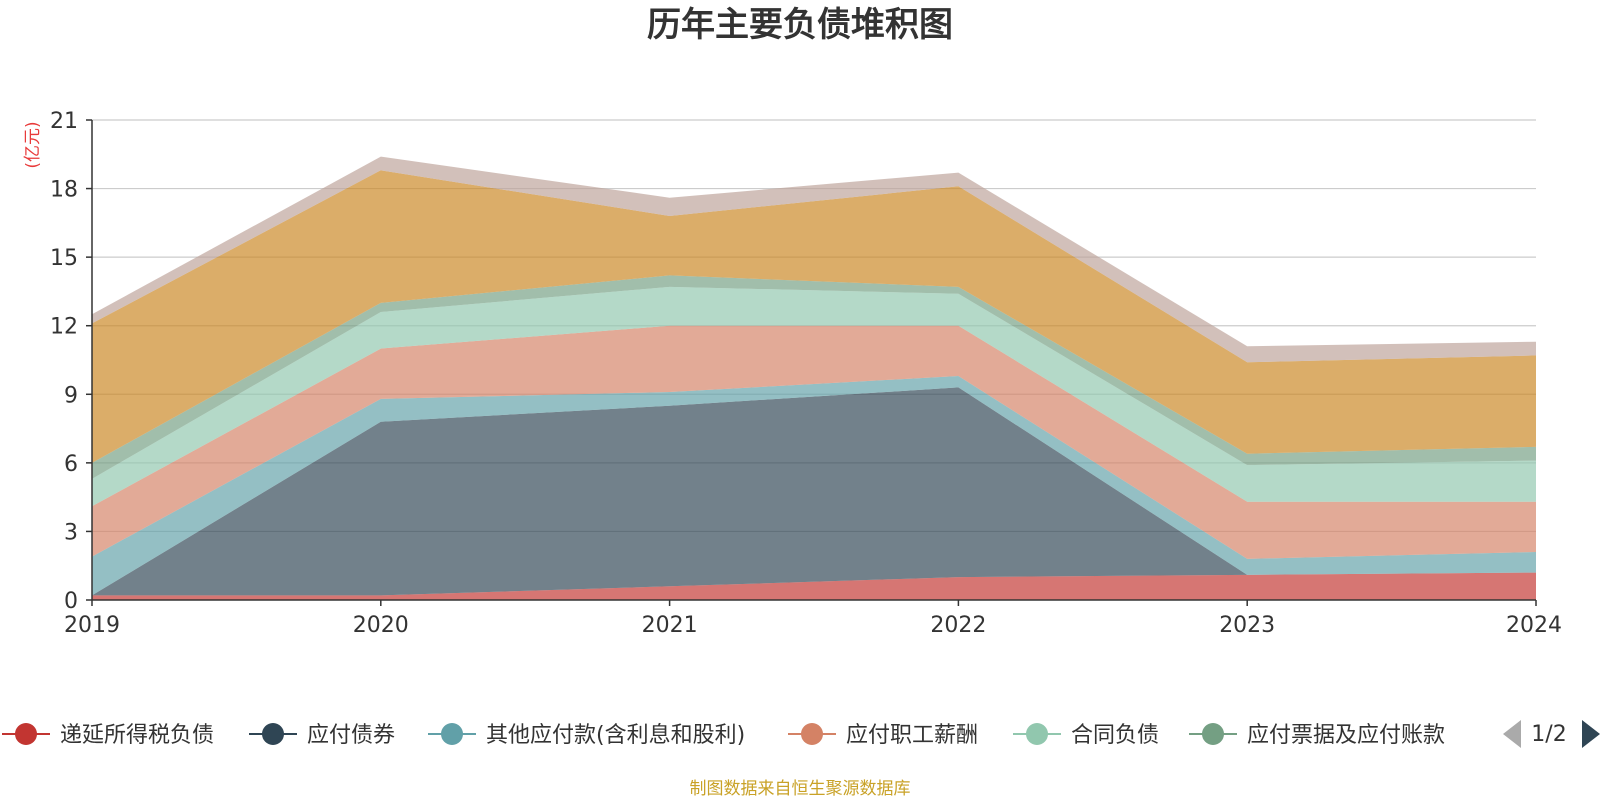 The height and width of the screenshot is (800, 1600). I want to click on y-tick-label: 3, so click(71, 532).